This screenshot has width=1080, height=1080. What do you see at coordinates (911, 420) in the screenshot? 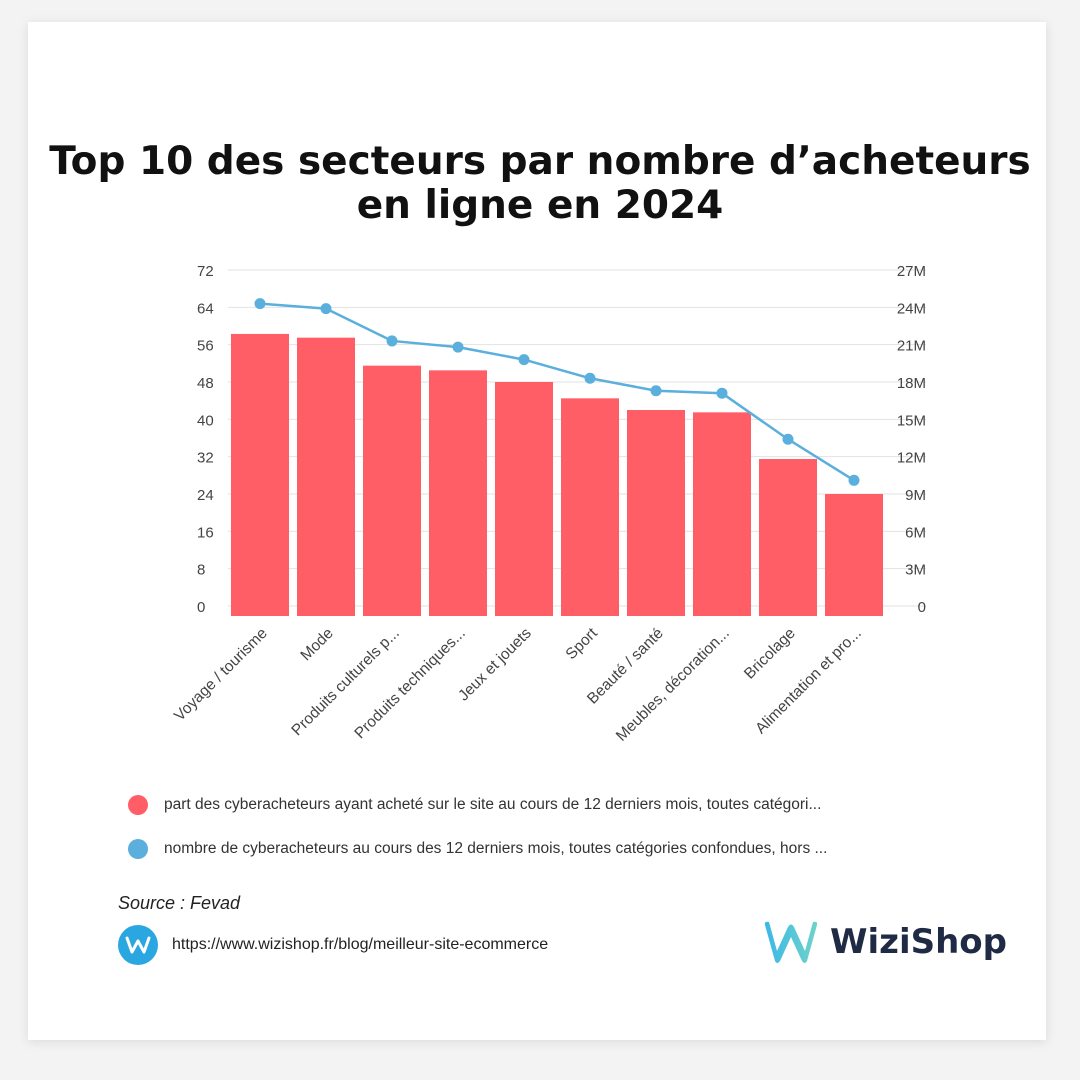
I see `y-right-tick-label: 15M` at bounding box center [911, 420].